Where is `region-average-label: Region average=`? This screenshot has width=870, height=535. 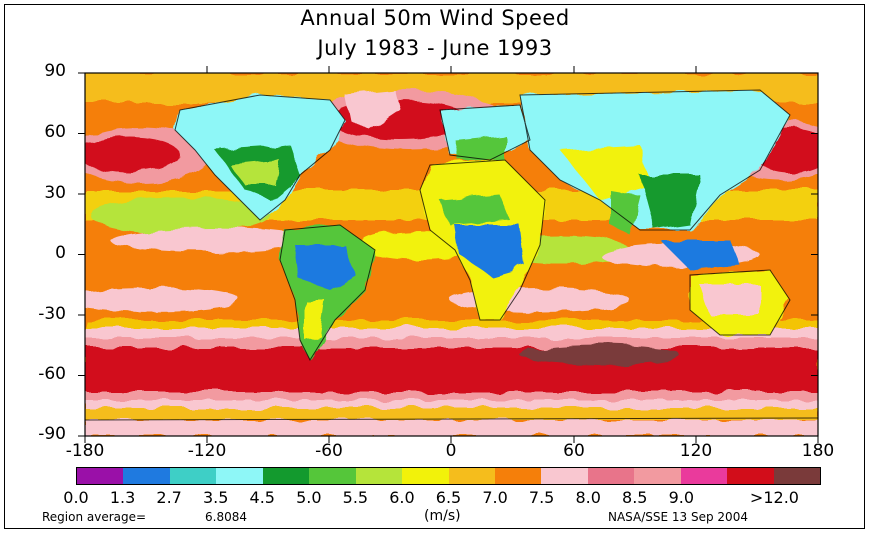 region-average-label: Region average= is located at coordinates (94, 517).